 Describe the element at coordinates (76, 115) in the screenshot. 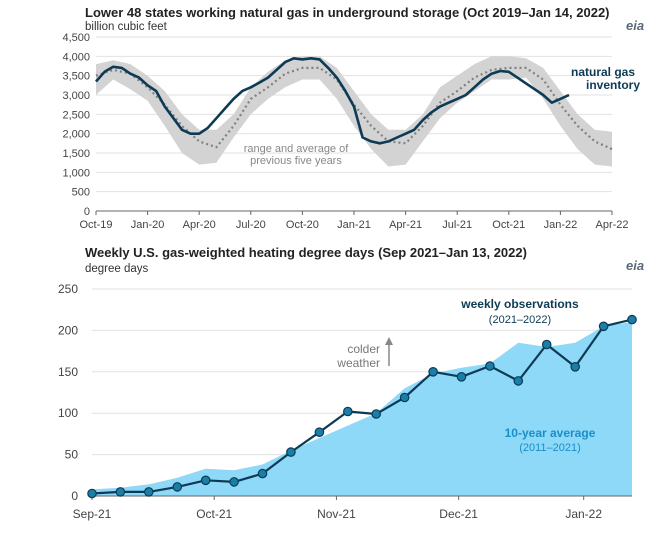

I see `y-tick-label: 2,500` at that location.